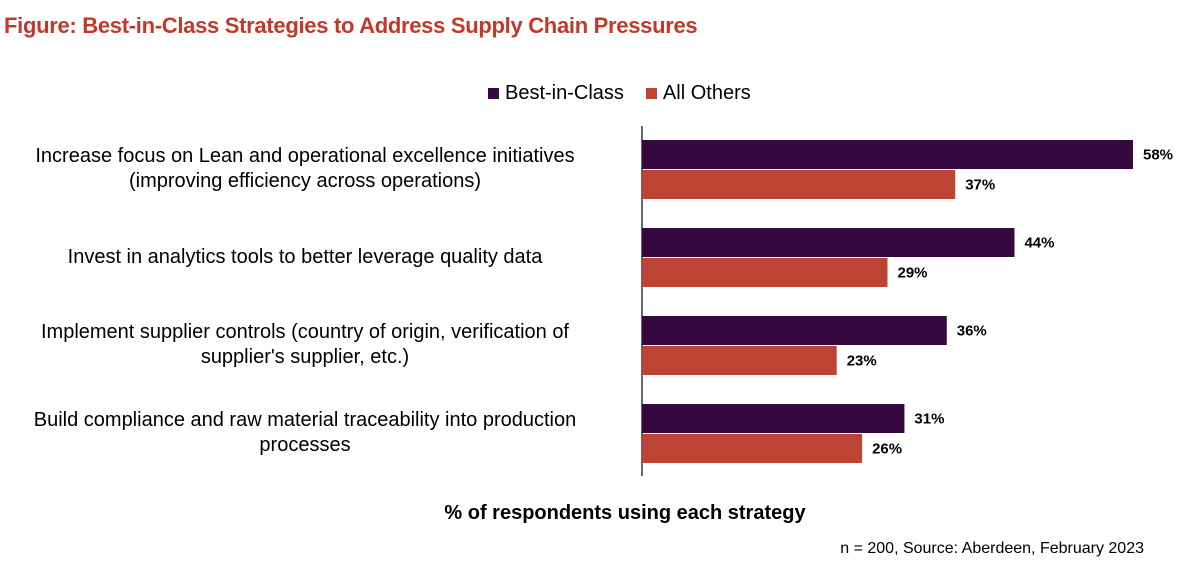  What do you see at coordinates (304, 181) in the screenshot?
I see `category-label-line: (improving efficiency across operations)` at bounding box center [304, 181].